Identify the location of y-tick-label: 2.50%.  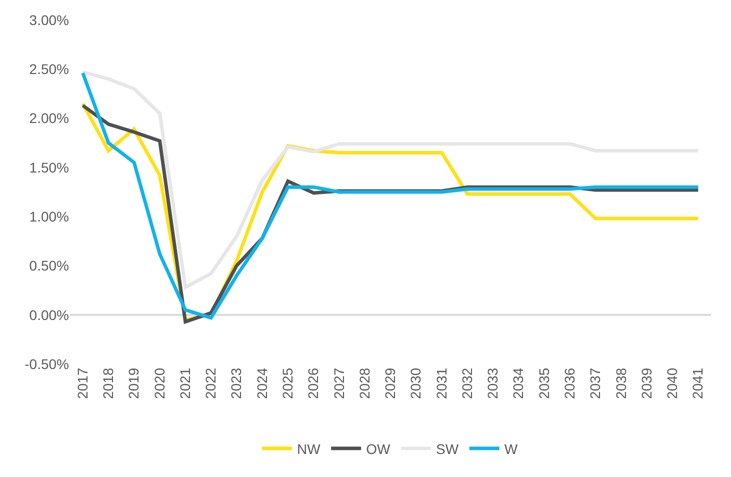
(49, 69).